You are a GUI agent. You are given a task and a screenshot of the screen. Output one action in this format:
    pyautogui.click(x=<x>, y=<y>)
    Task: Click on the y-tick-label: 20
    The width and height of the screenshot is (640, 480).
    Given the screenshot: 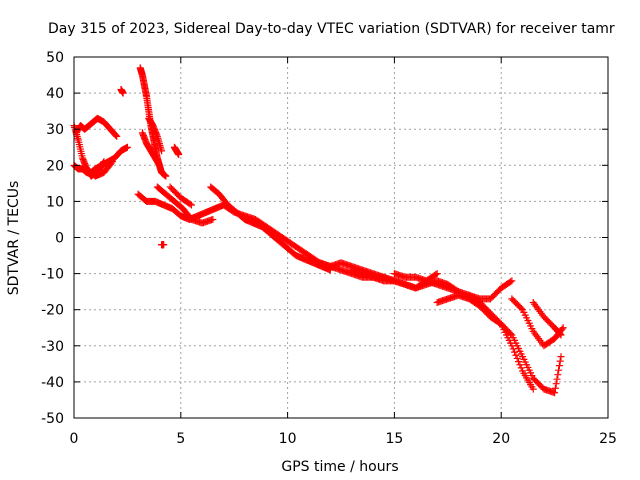 What is the action you would take?
    pyautogui.click(x=55, y=166)
    